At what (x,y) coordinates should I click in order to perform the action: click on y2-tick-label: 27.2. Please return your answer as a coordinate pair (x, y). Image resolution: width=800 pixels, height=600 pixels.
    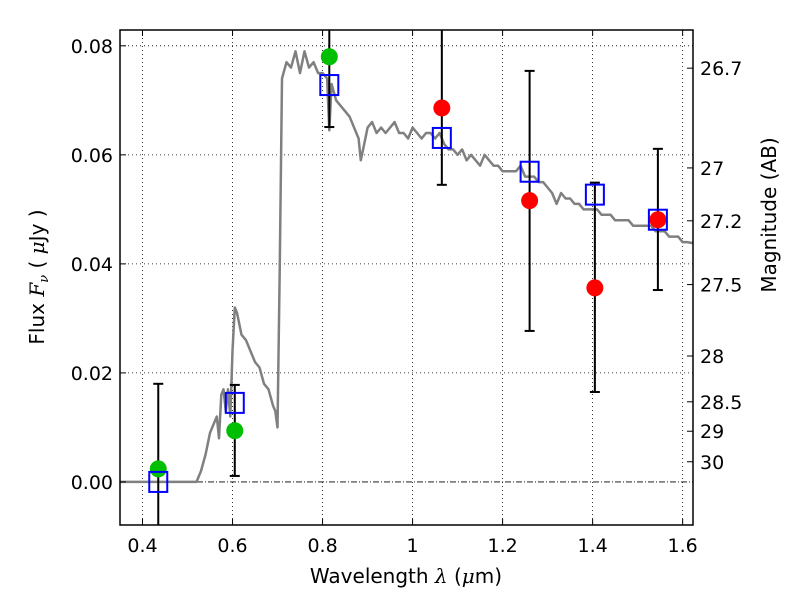
    Looking at the image, I should click on (721, 222).